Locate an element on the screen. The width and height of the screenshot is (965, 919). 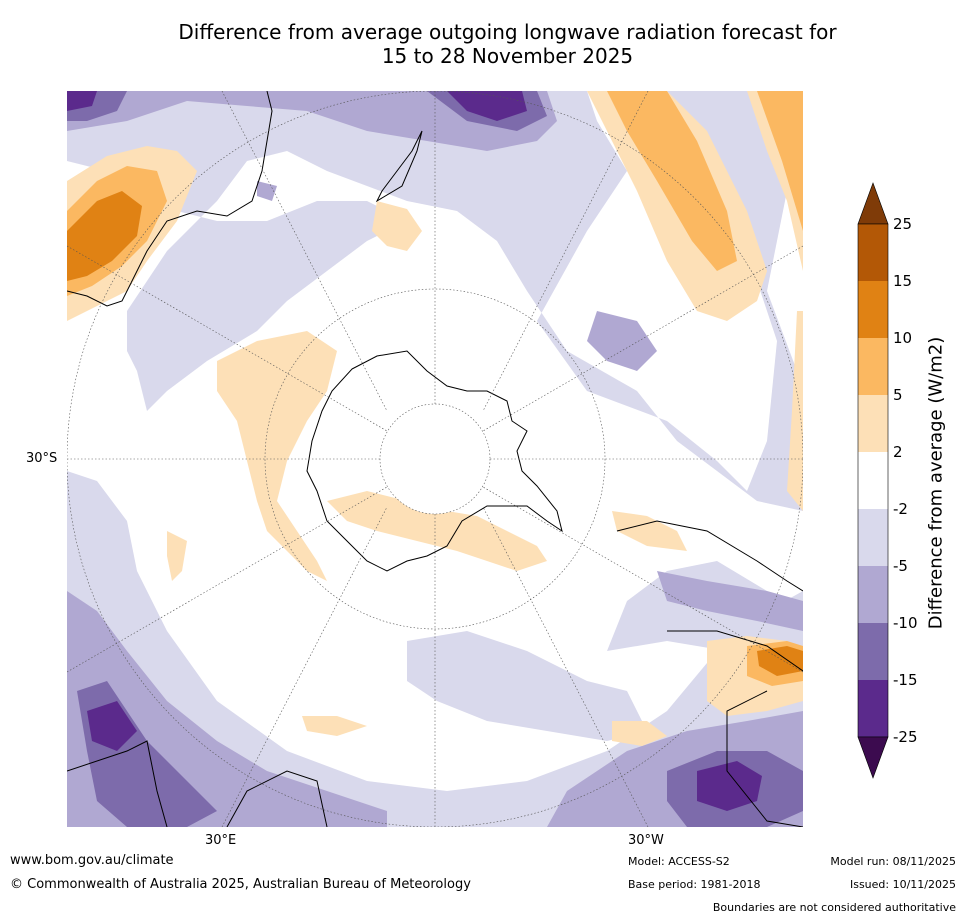
colorbar-extend-bottom is located at coordinates (873, 757).